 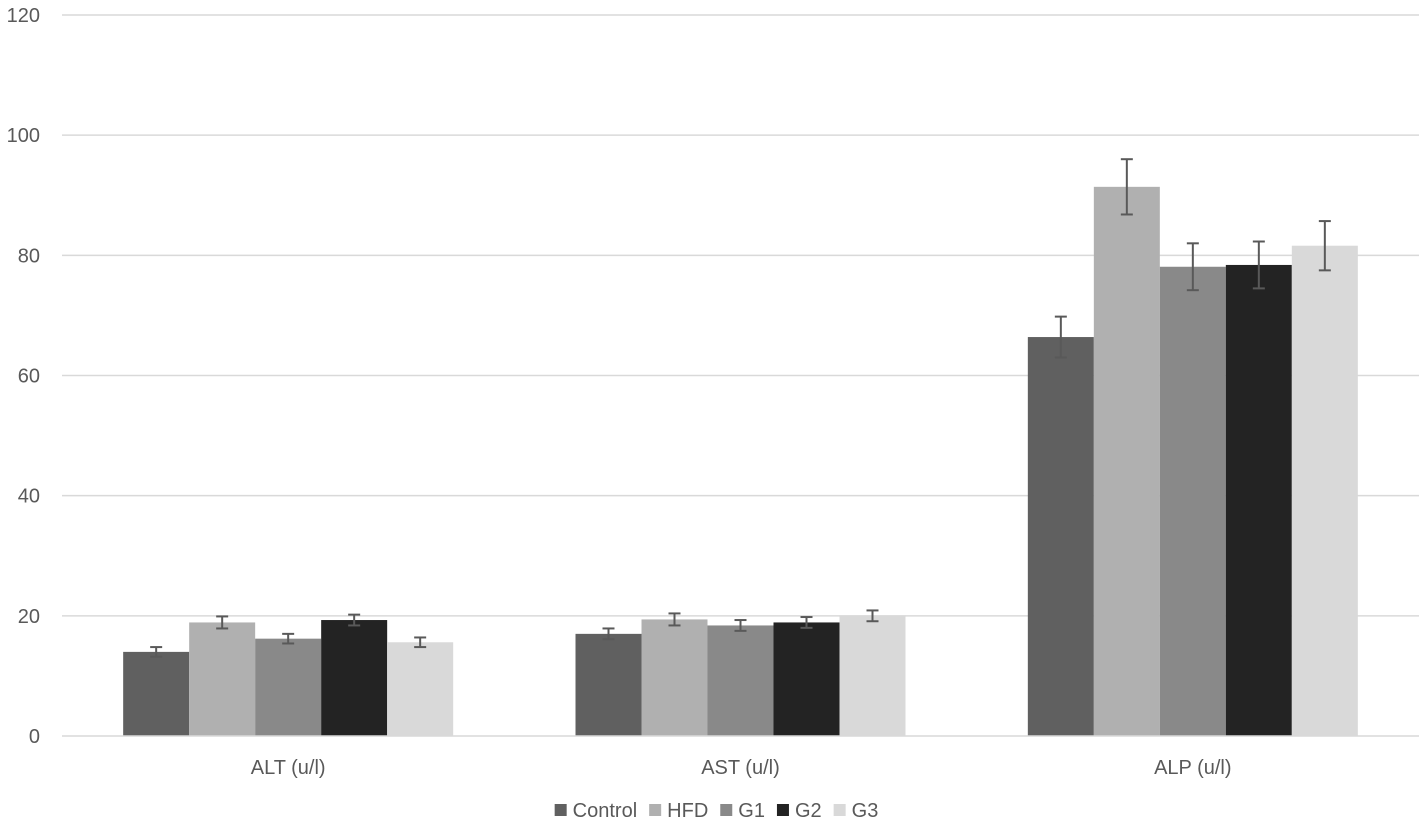 What do you see at coordinates (865, 811) in the screenshot?
I see `legend-label: G3` at bounding box center [865, 811].